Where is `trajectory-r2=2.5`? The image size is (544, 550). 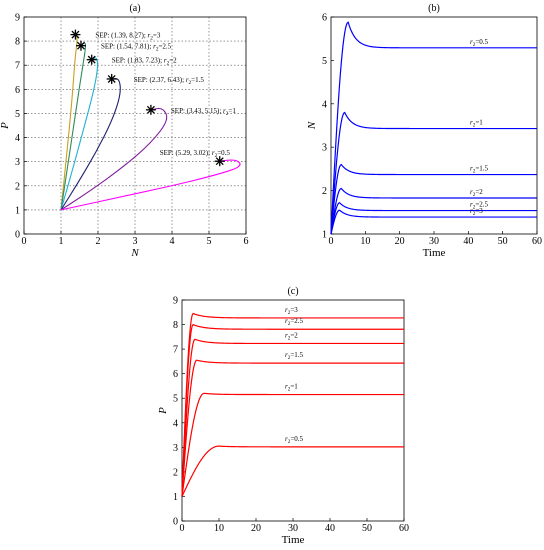
trajectory-r2=2.5 is located at coordinates (73, 126).